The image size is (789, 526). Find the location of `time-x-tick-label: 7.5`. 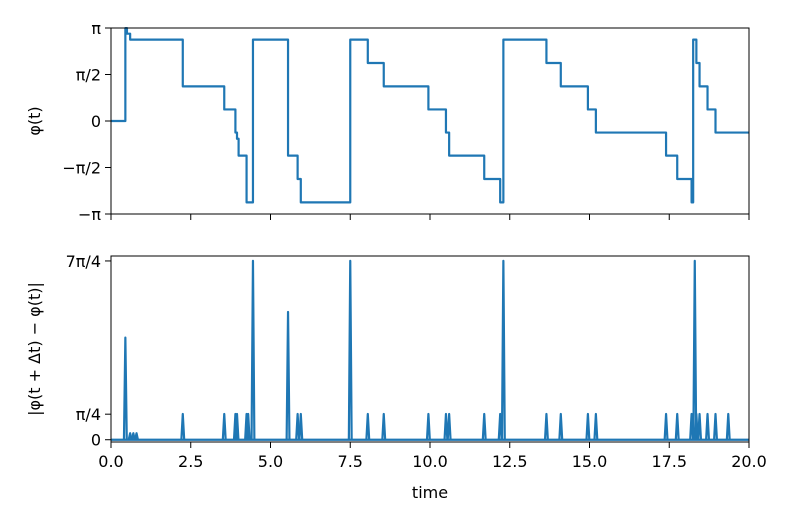

time-x-tick-label: 7.5 is located at coordinates (350, 461).